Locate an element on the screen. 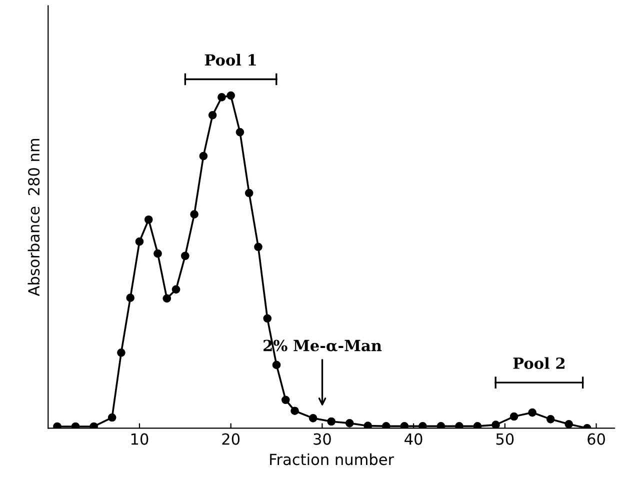  x-tick-label: 50 is located at coordinates (505, 439).